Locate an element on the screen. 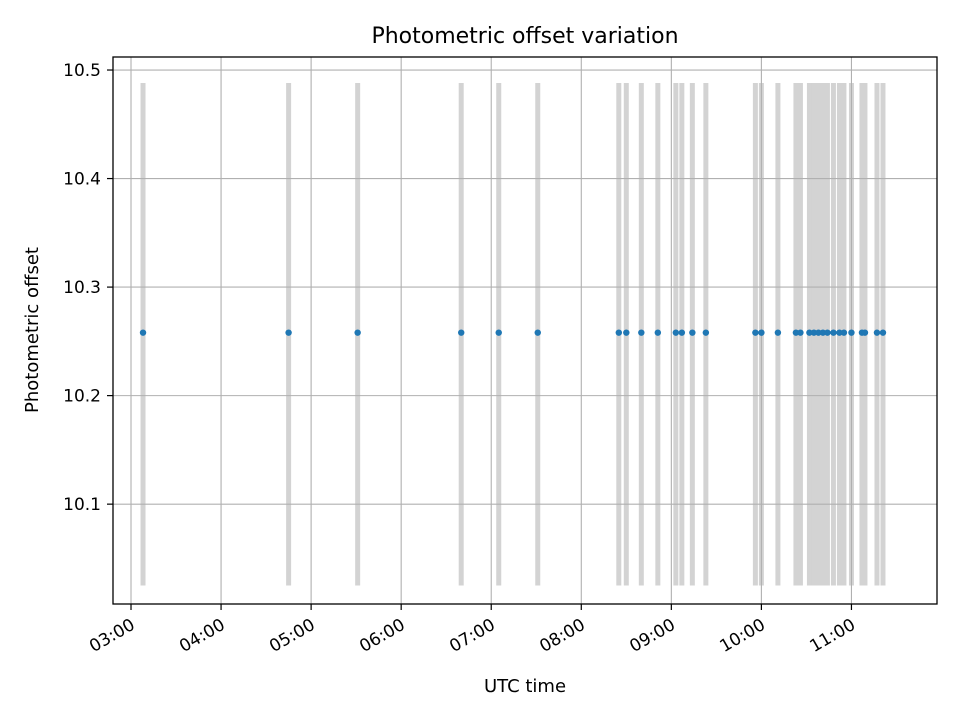 This screenshot has width=960, height=720. y-tick-label: 10.2 is located at coordinates (82, 397).